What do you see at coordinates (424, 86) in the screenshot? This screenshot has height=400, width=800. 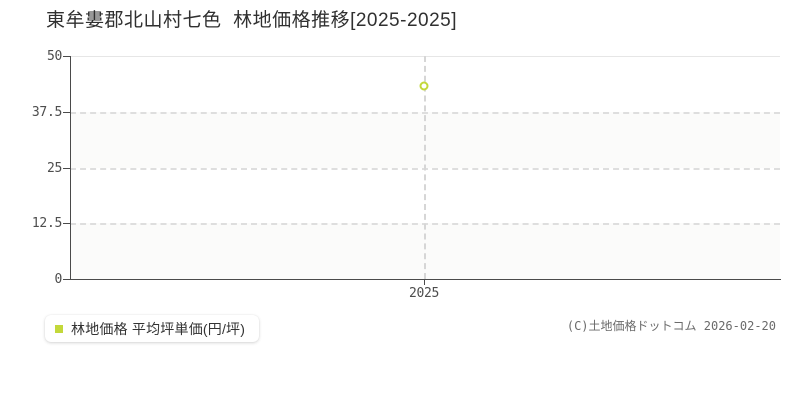 I see `data-point-2025` at bounding box center [424, 86].